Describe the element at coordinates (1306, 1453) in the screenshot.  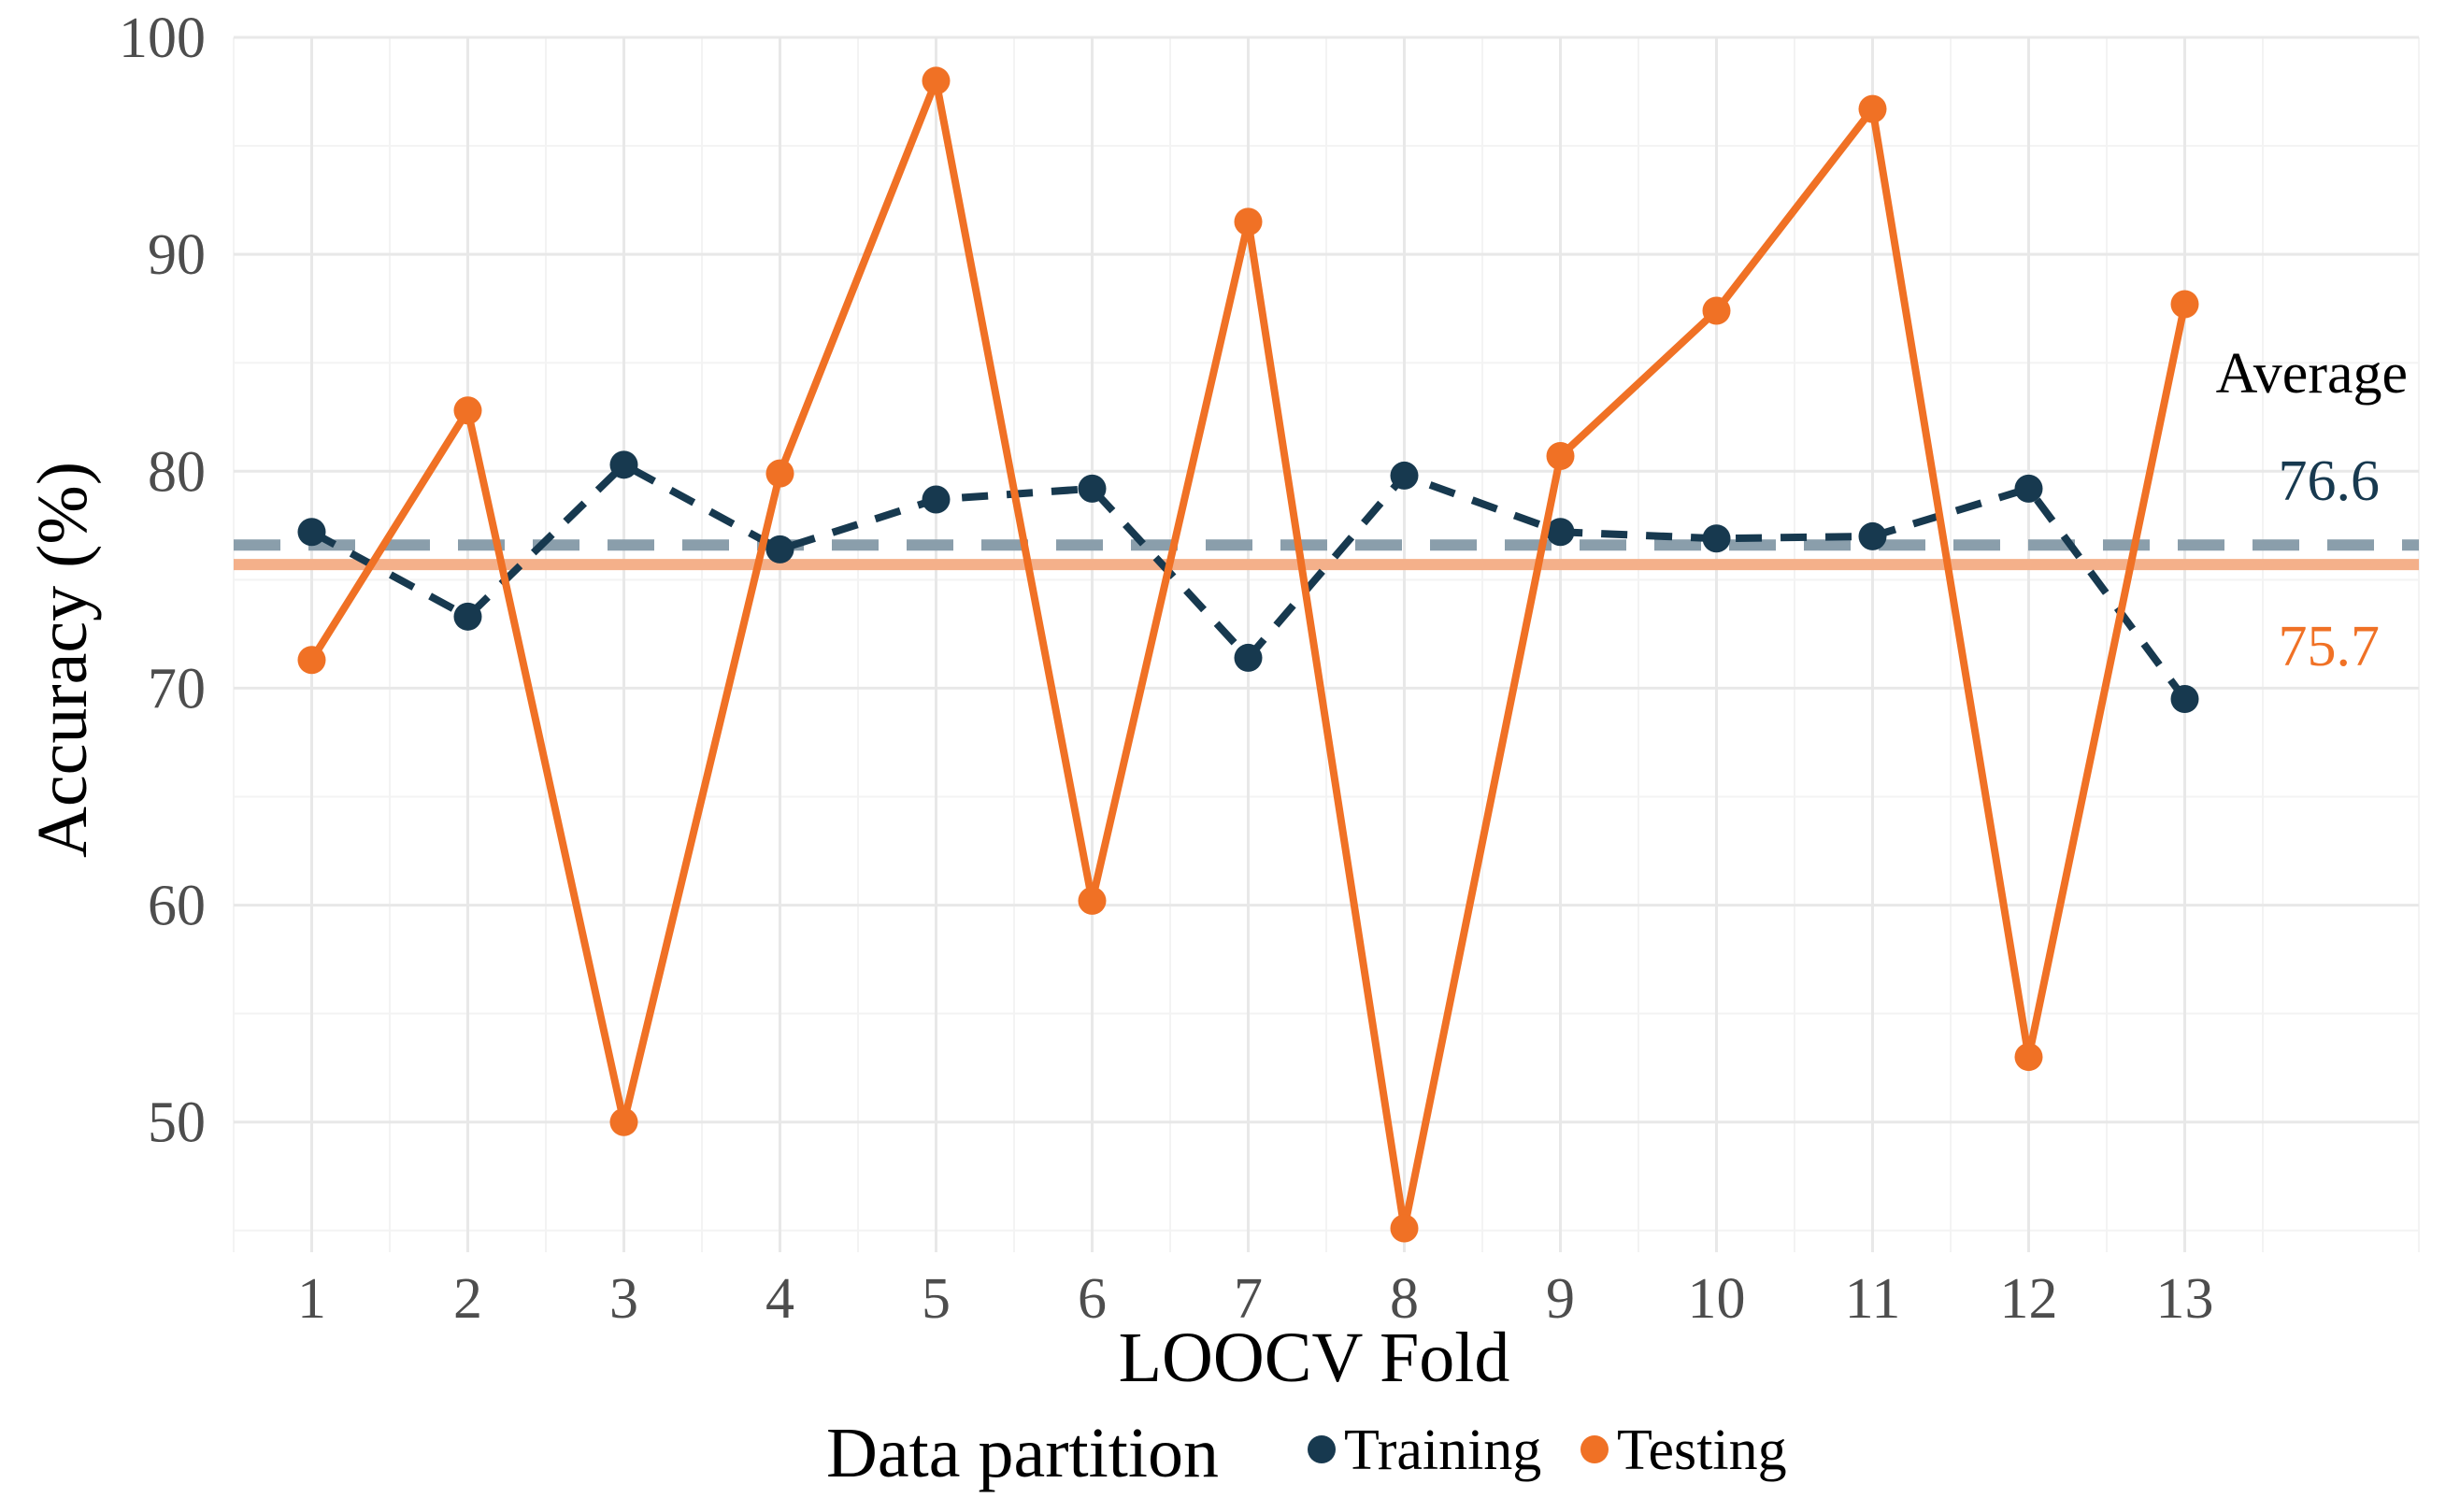
I see `legend: Data partition Training Testing` at that location.